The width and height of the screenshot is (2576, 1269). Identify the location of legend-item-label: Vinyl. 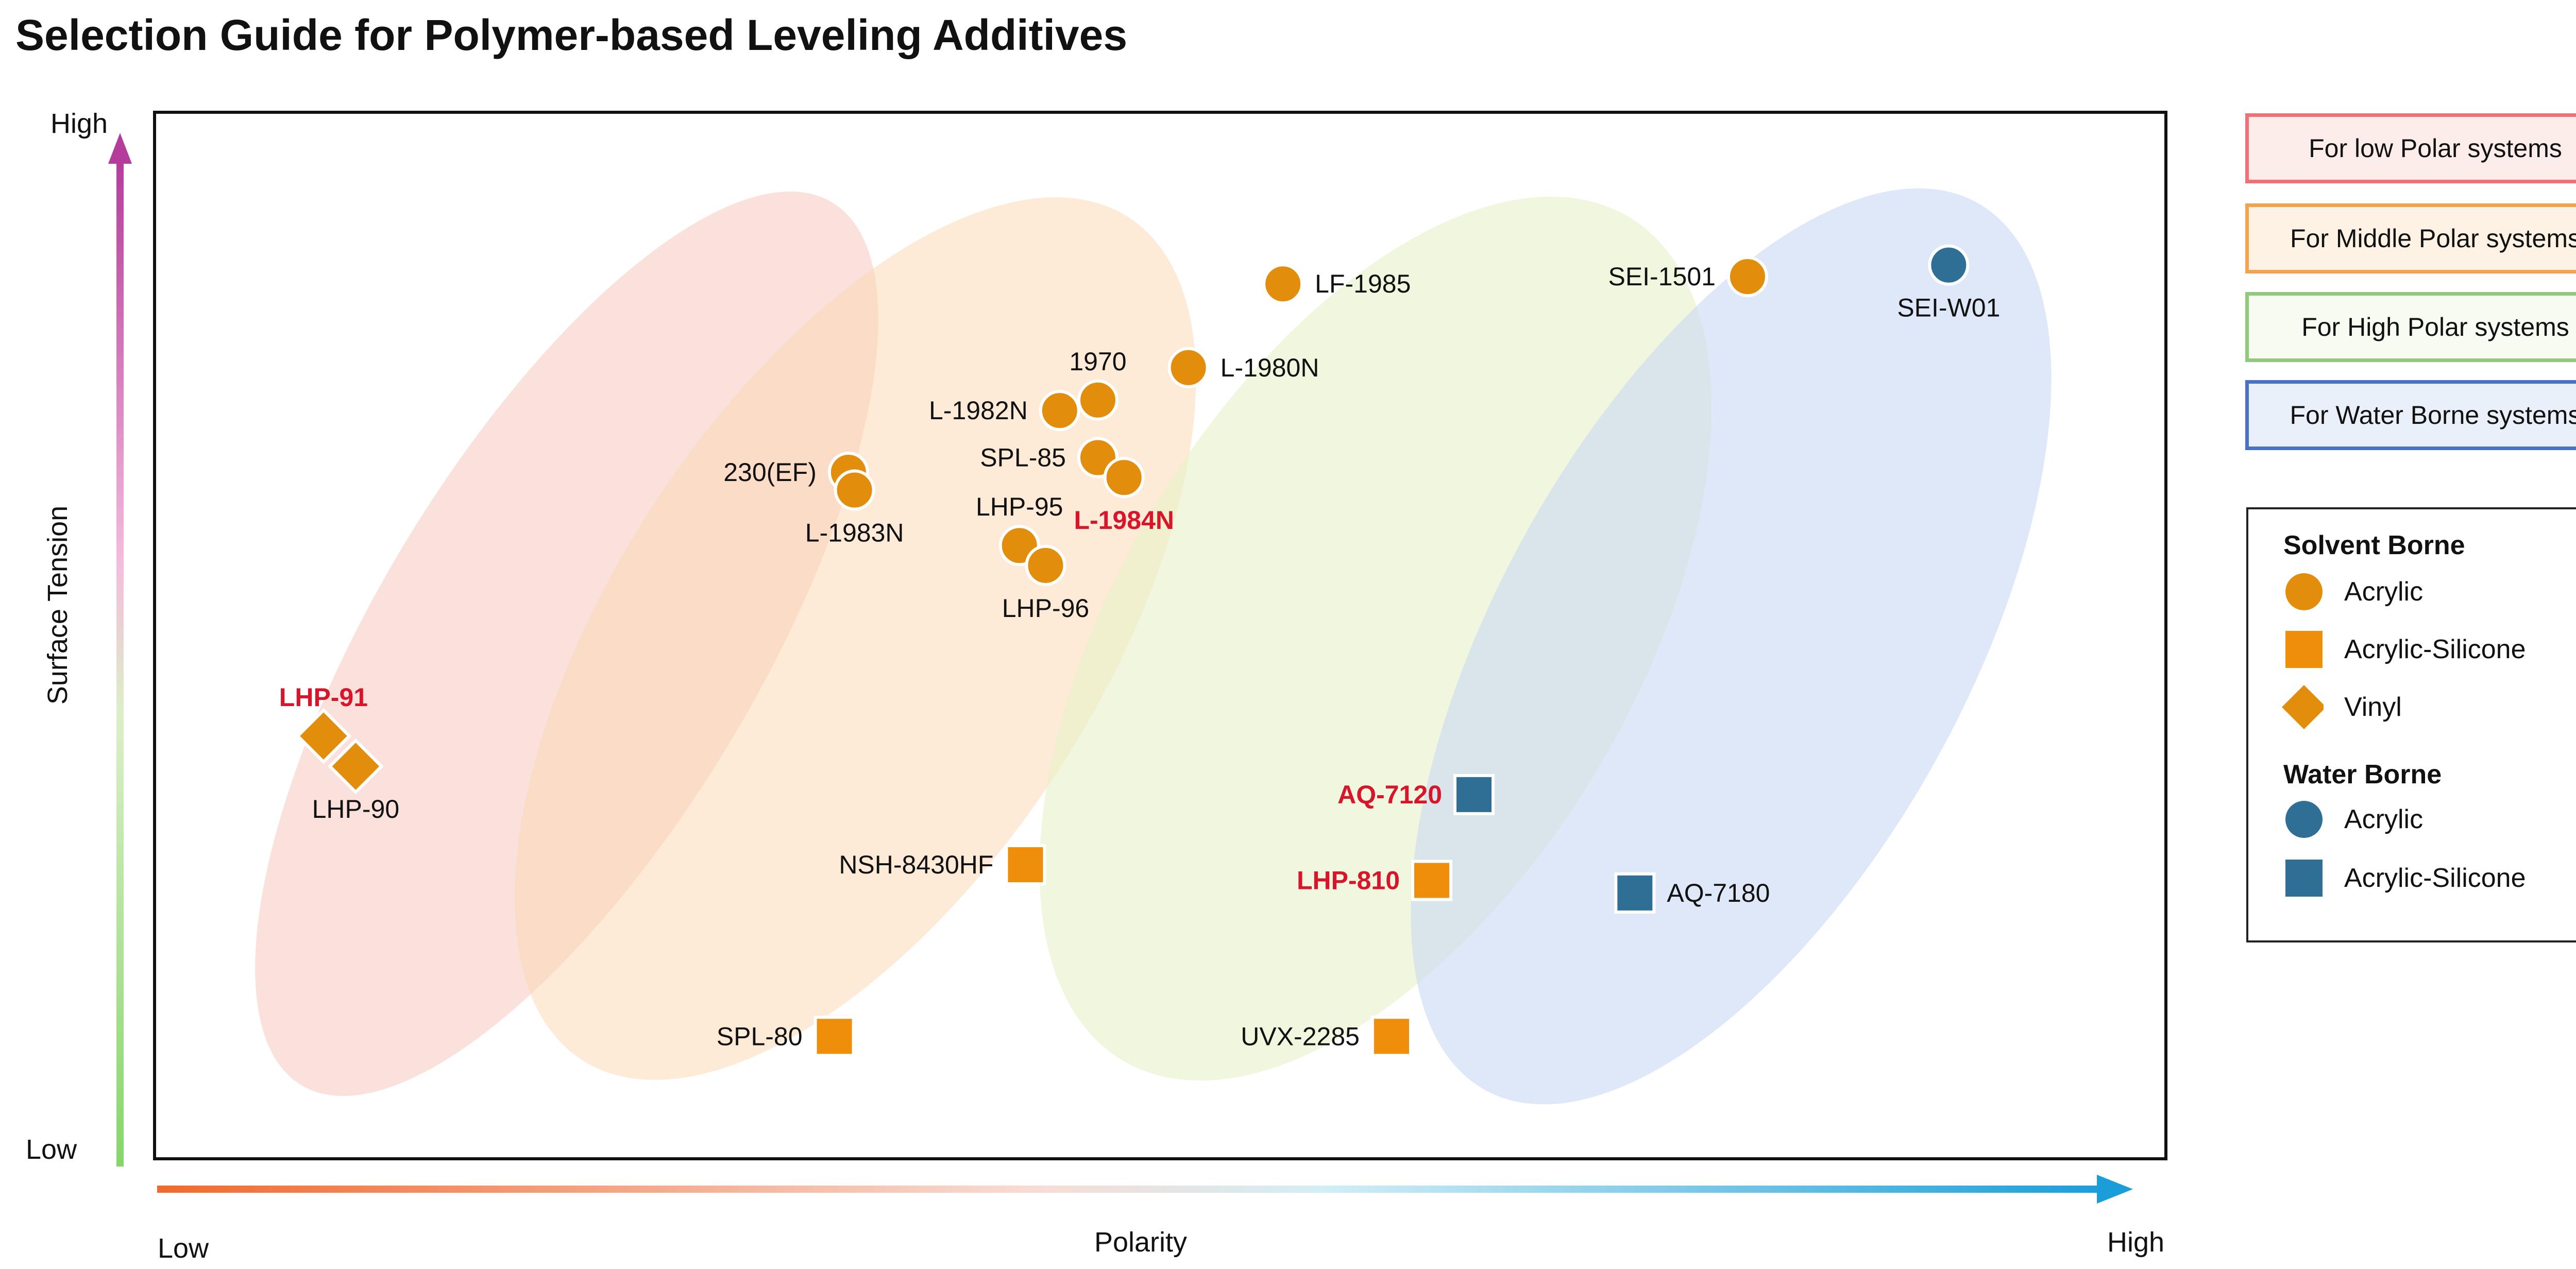
(2373, 707).